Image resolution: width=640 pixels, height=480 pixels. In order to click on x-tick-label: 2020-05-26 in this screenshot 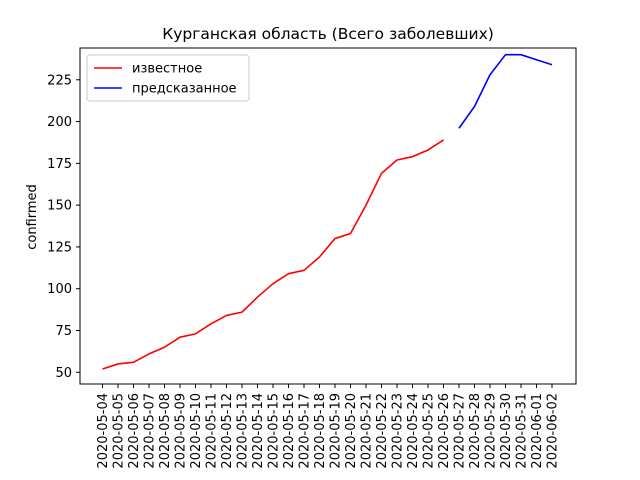, I will do `click(444, 431)`.